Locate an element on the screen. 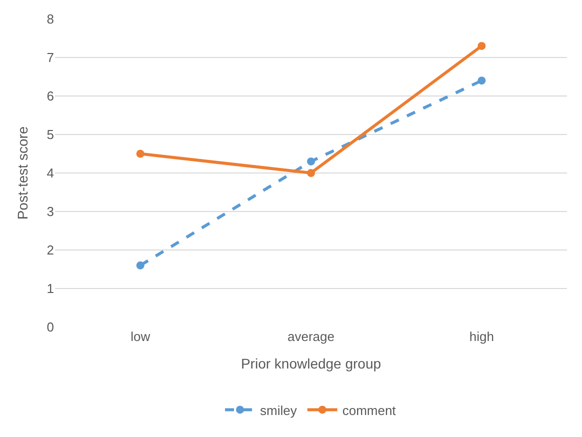  y-tick-label: 3 is located at coordinates (50, 212).